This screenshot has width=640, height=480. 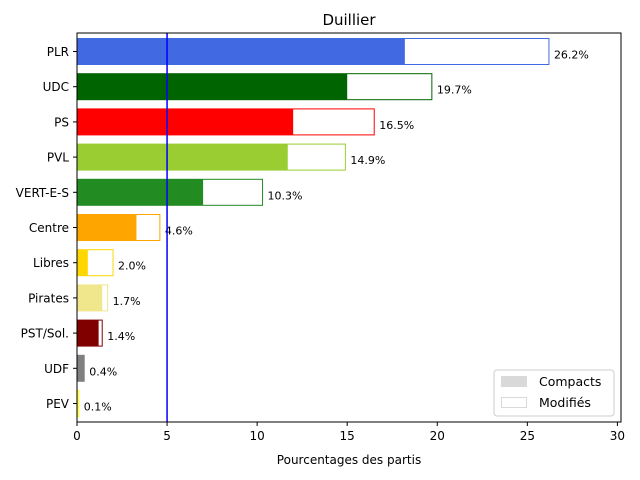 I want to click on bar-compacts-vert-e-s, so click(x=140, y=192).